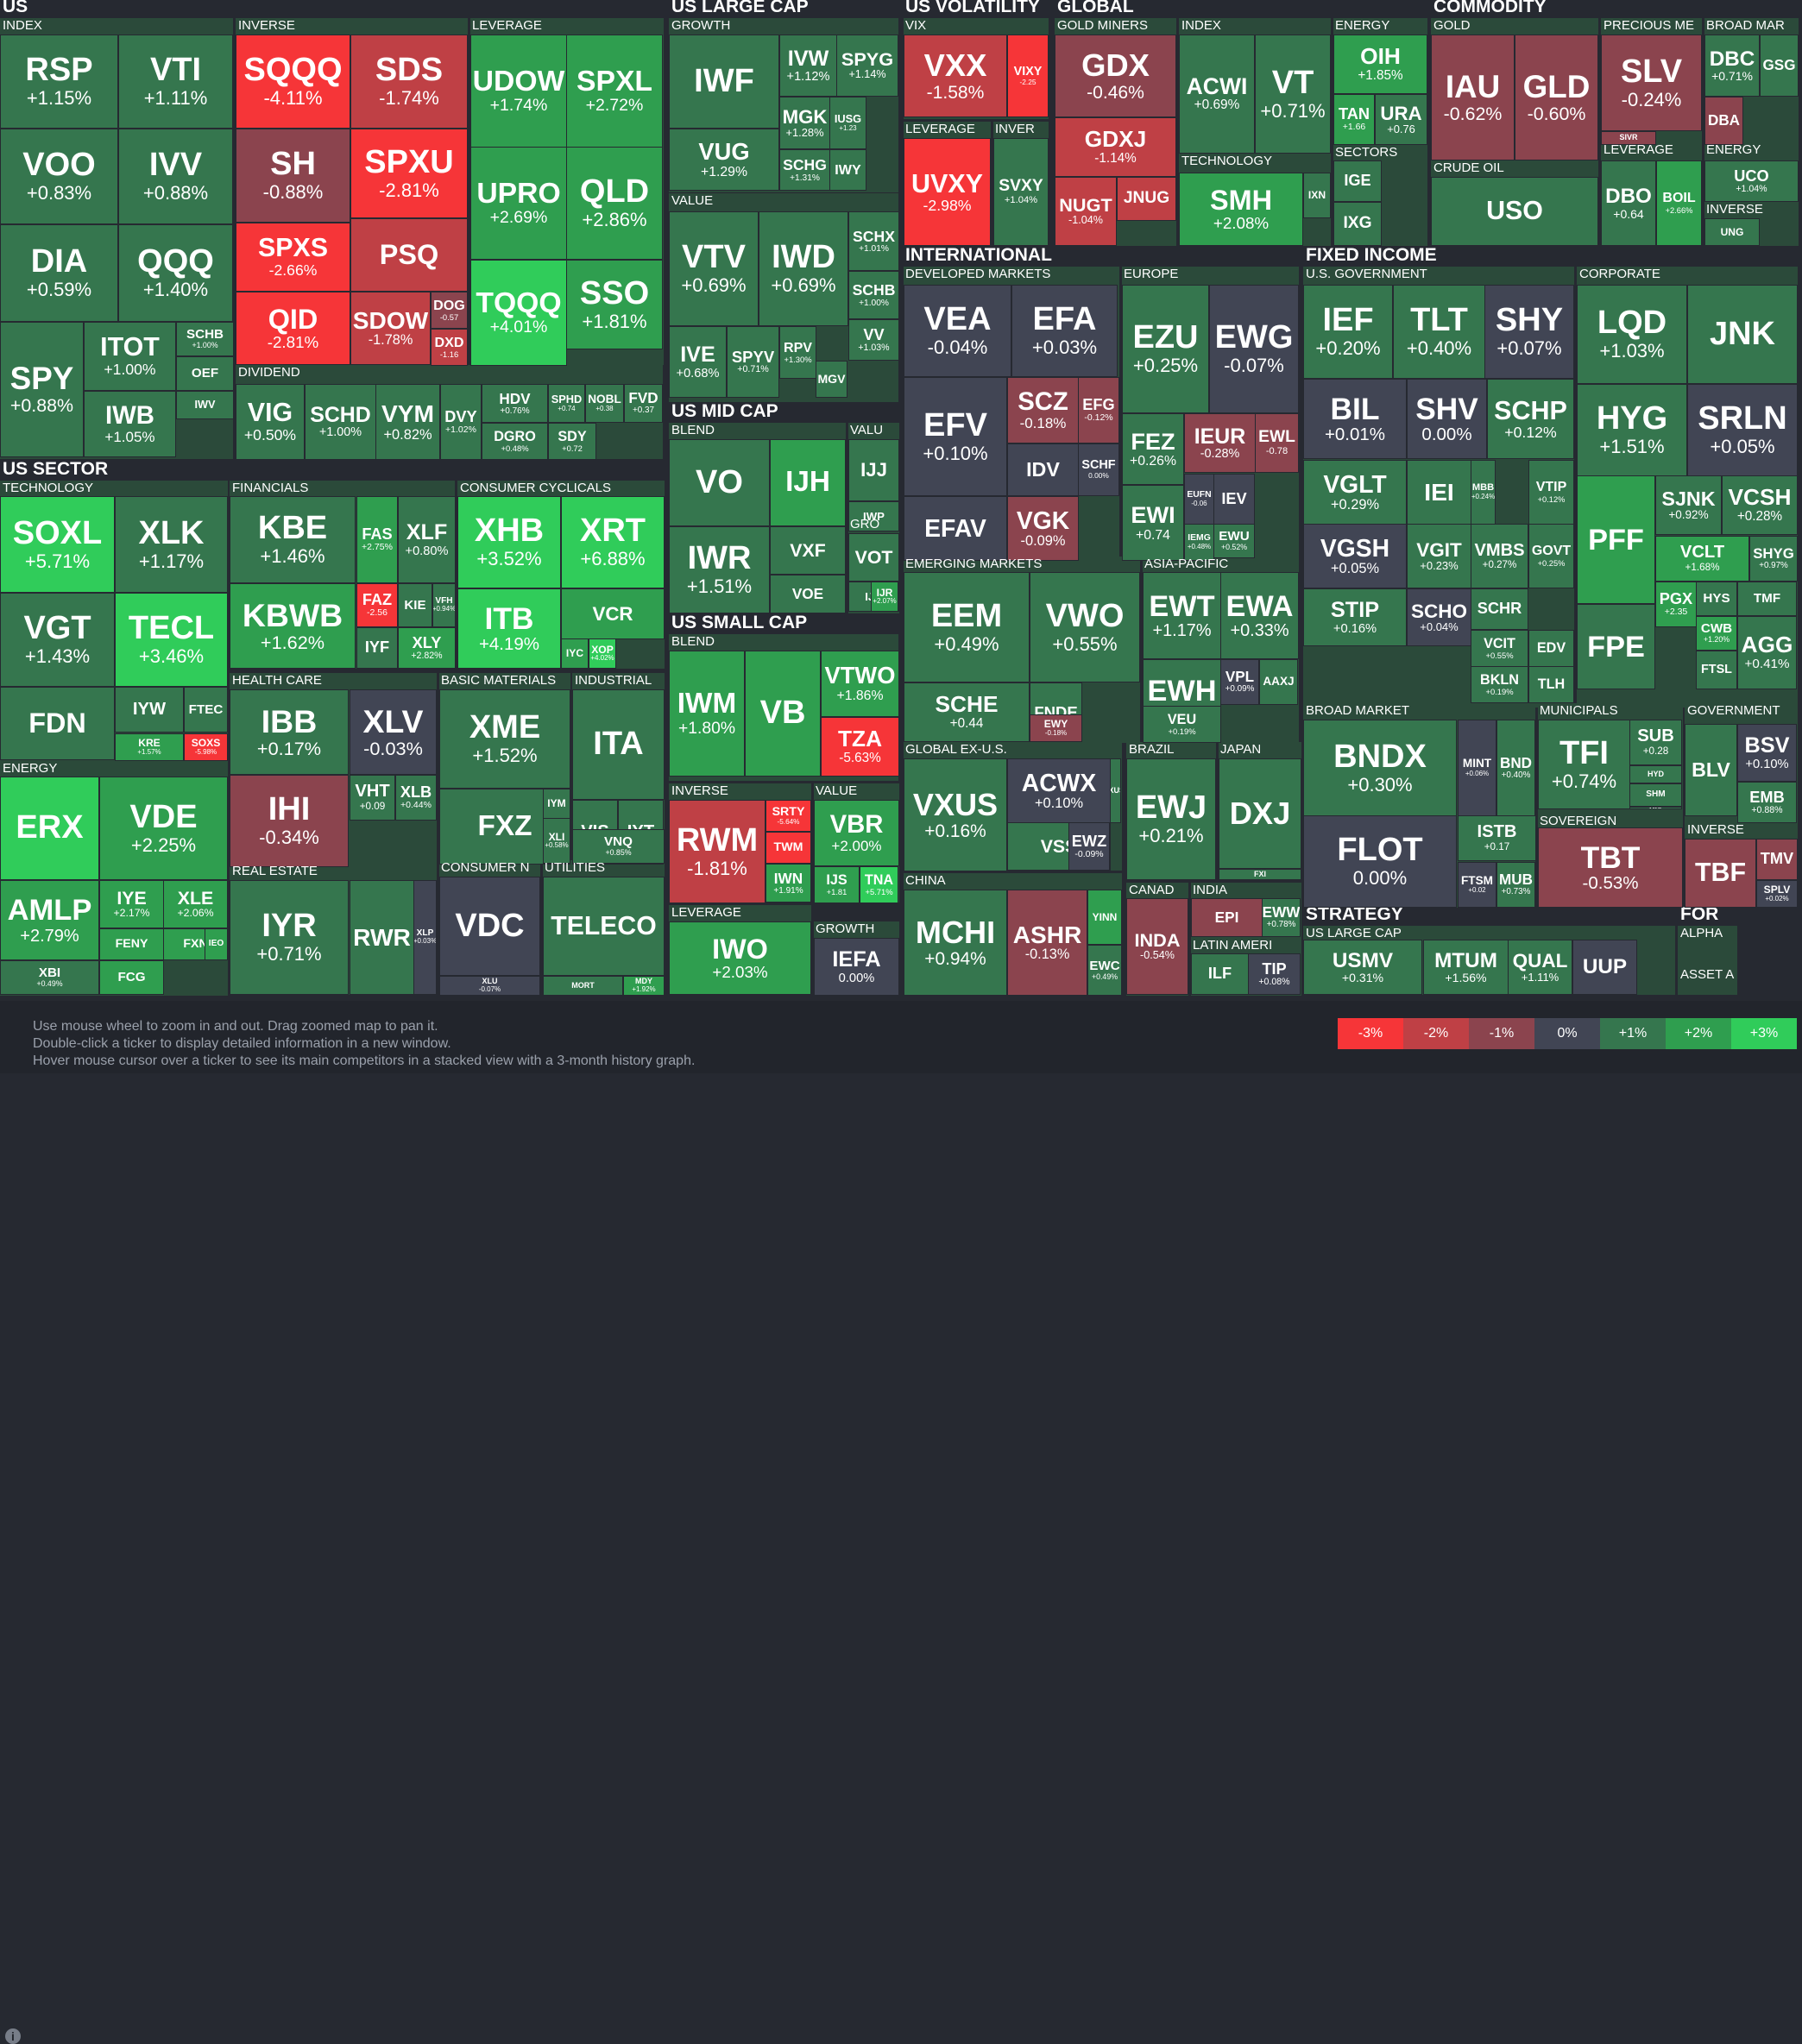  Describe the element at coordinates (1115, 147) in the screenshot. I see `ticker-tile-gdxj: GDXJ -1.14%` at that location.